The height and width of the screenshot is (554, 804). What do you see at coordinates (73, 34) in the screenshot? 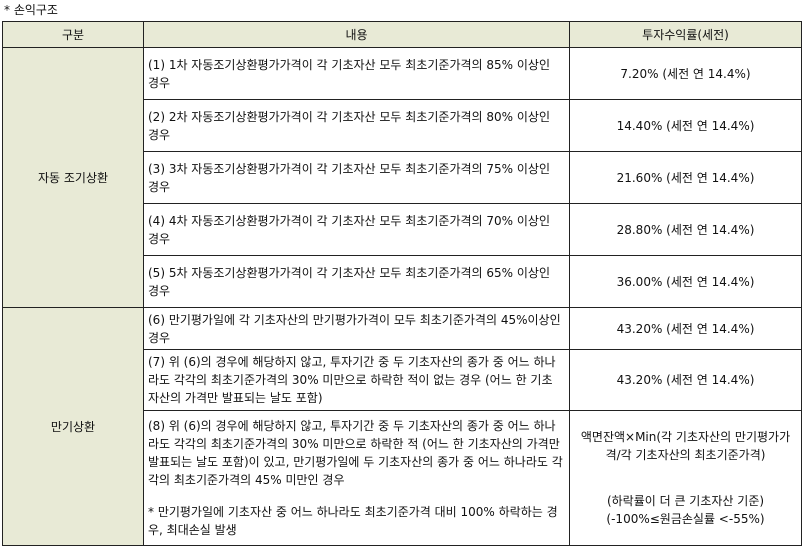
I see `header-category: 구분` at bounding box center [73, 34].